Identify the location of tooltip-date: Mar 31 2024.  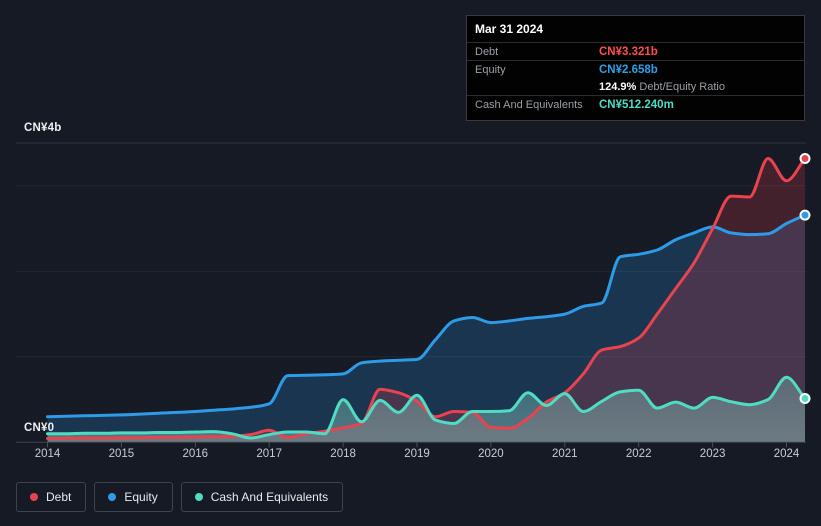
(635, 29).